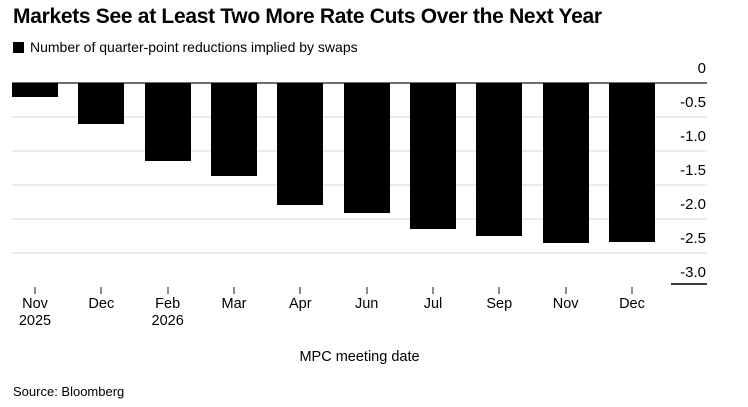 Image resolution: width=748 pixels, height=407 pixels. Describe the element at coordinates (300, 304) in the screenshot. I see `x-axis-label: Apr` at that location.